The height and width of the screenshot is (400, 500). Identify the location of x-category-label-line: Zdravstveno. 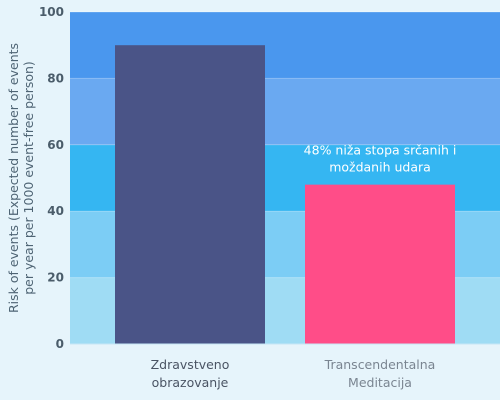
(190, 364).